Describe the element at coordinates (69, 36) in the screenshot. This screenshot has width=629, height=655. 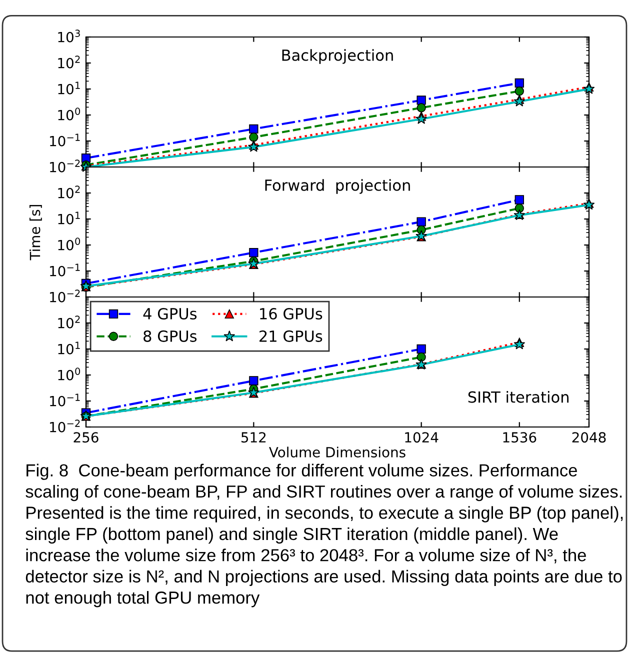
I see `y-tick-label: 10$^{3}$` at that location.